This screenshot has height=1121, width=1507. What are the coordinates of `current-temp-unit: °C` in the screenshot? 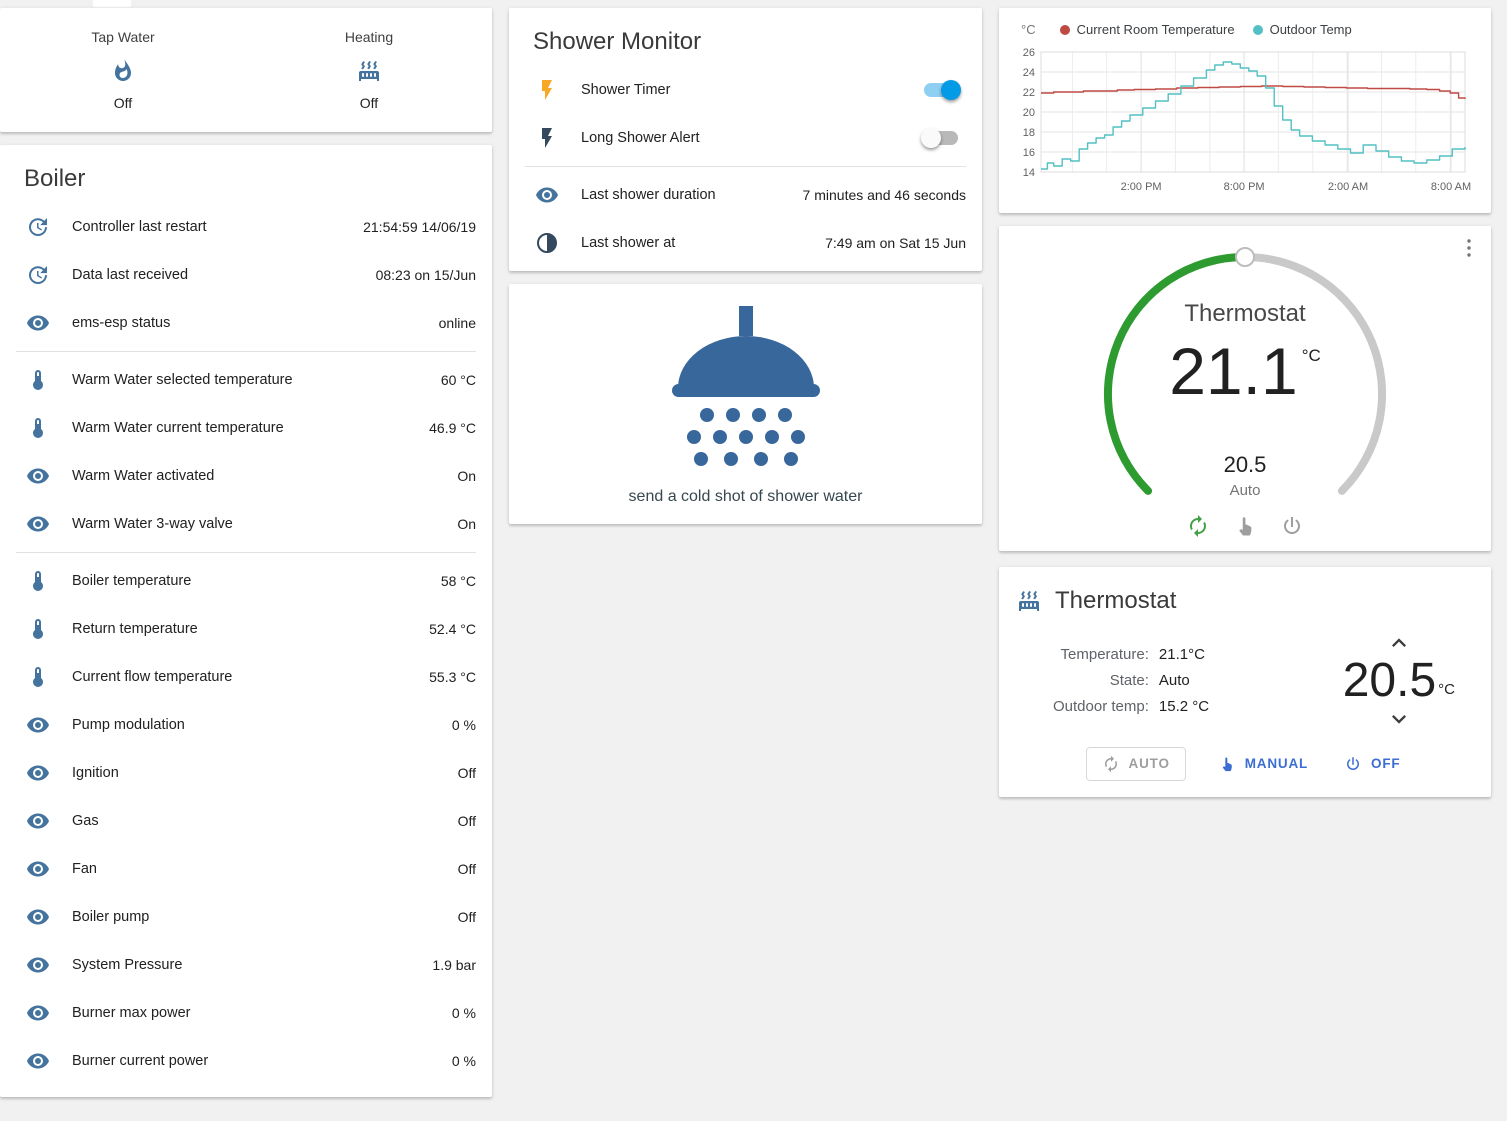 It's located at (1311, 355).